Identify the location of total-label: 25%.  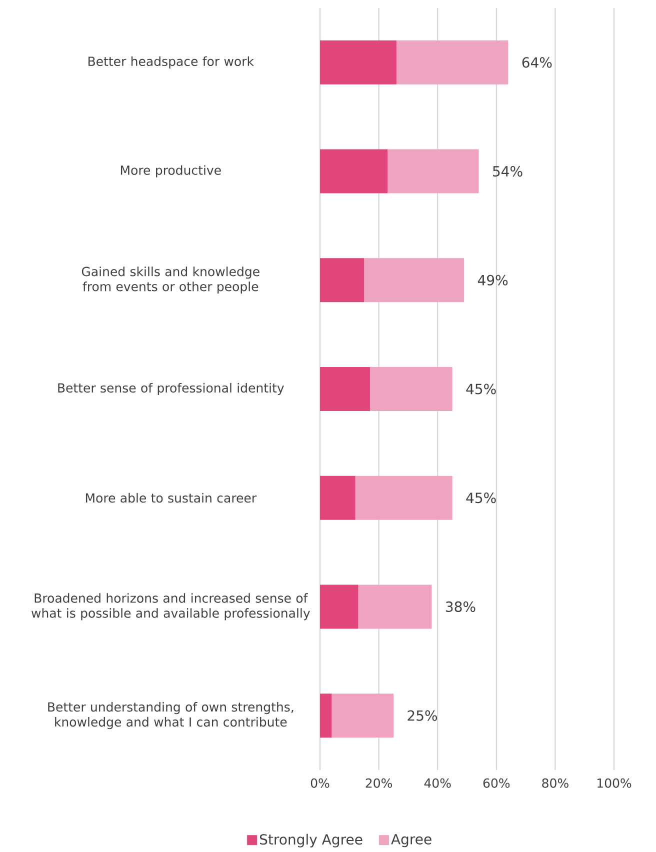
(423, 715).